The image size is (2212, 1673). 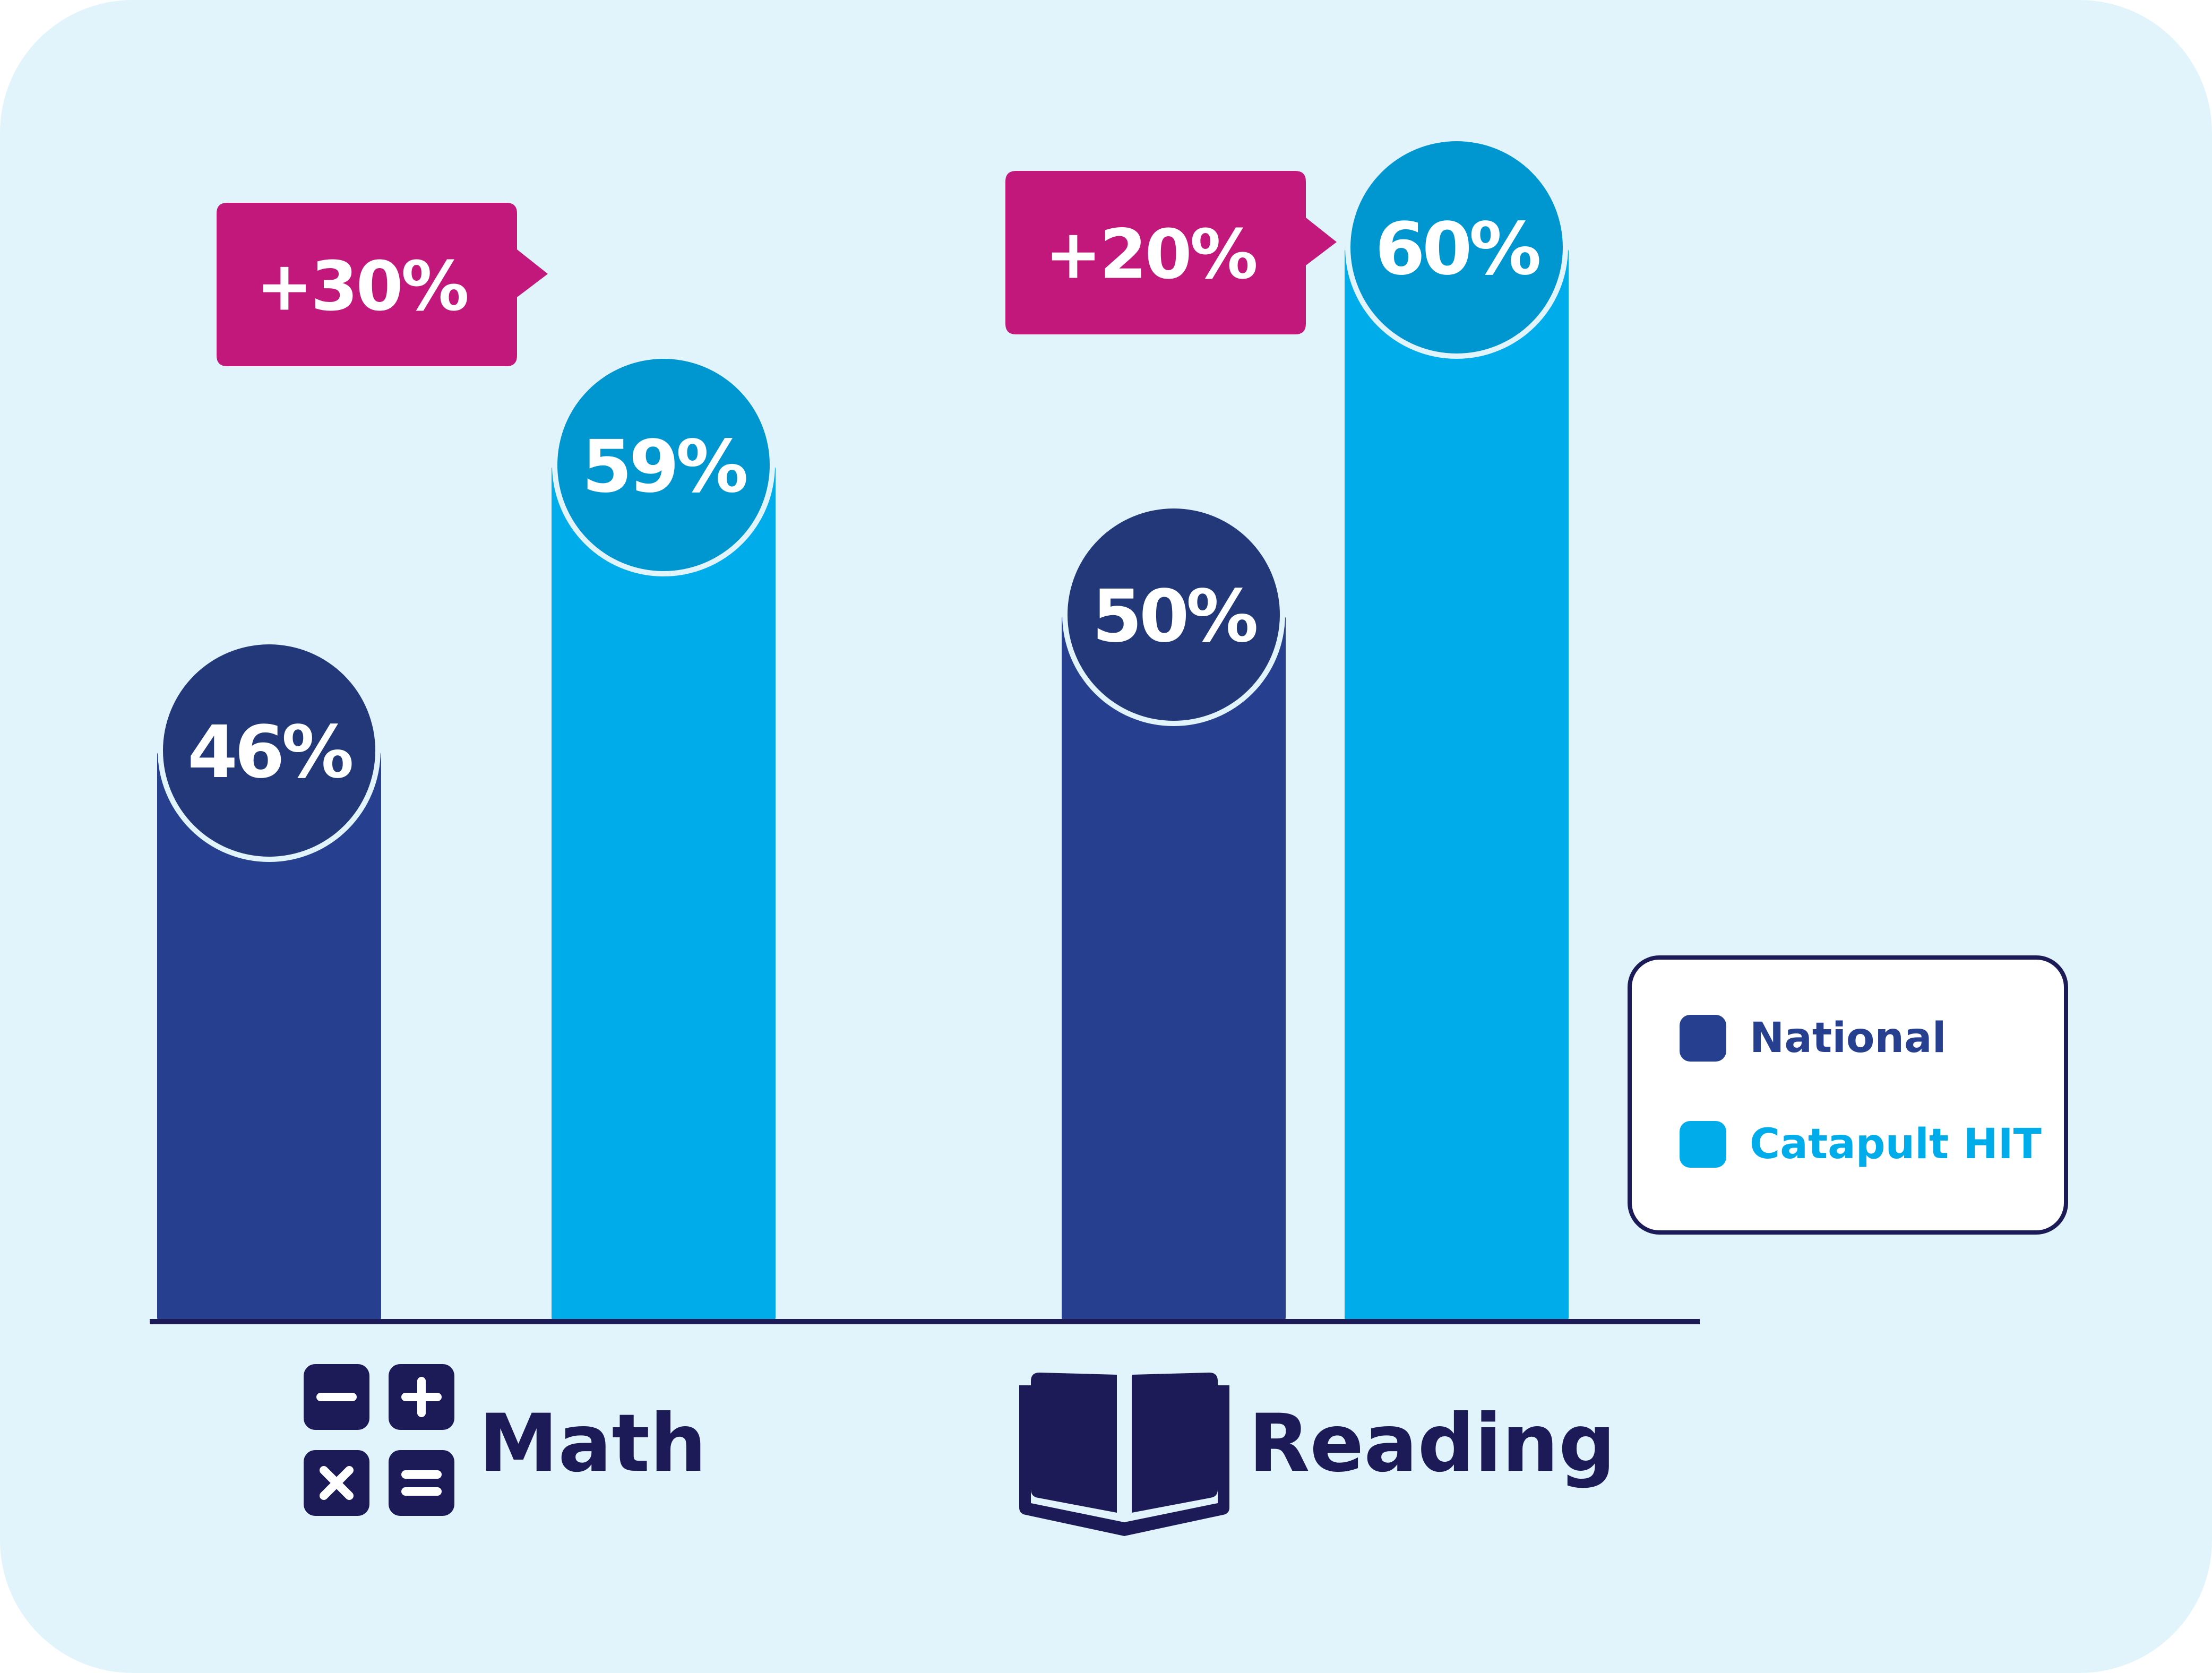 I want to click on bar-cap-national-math, so click(x=269, y=750).